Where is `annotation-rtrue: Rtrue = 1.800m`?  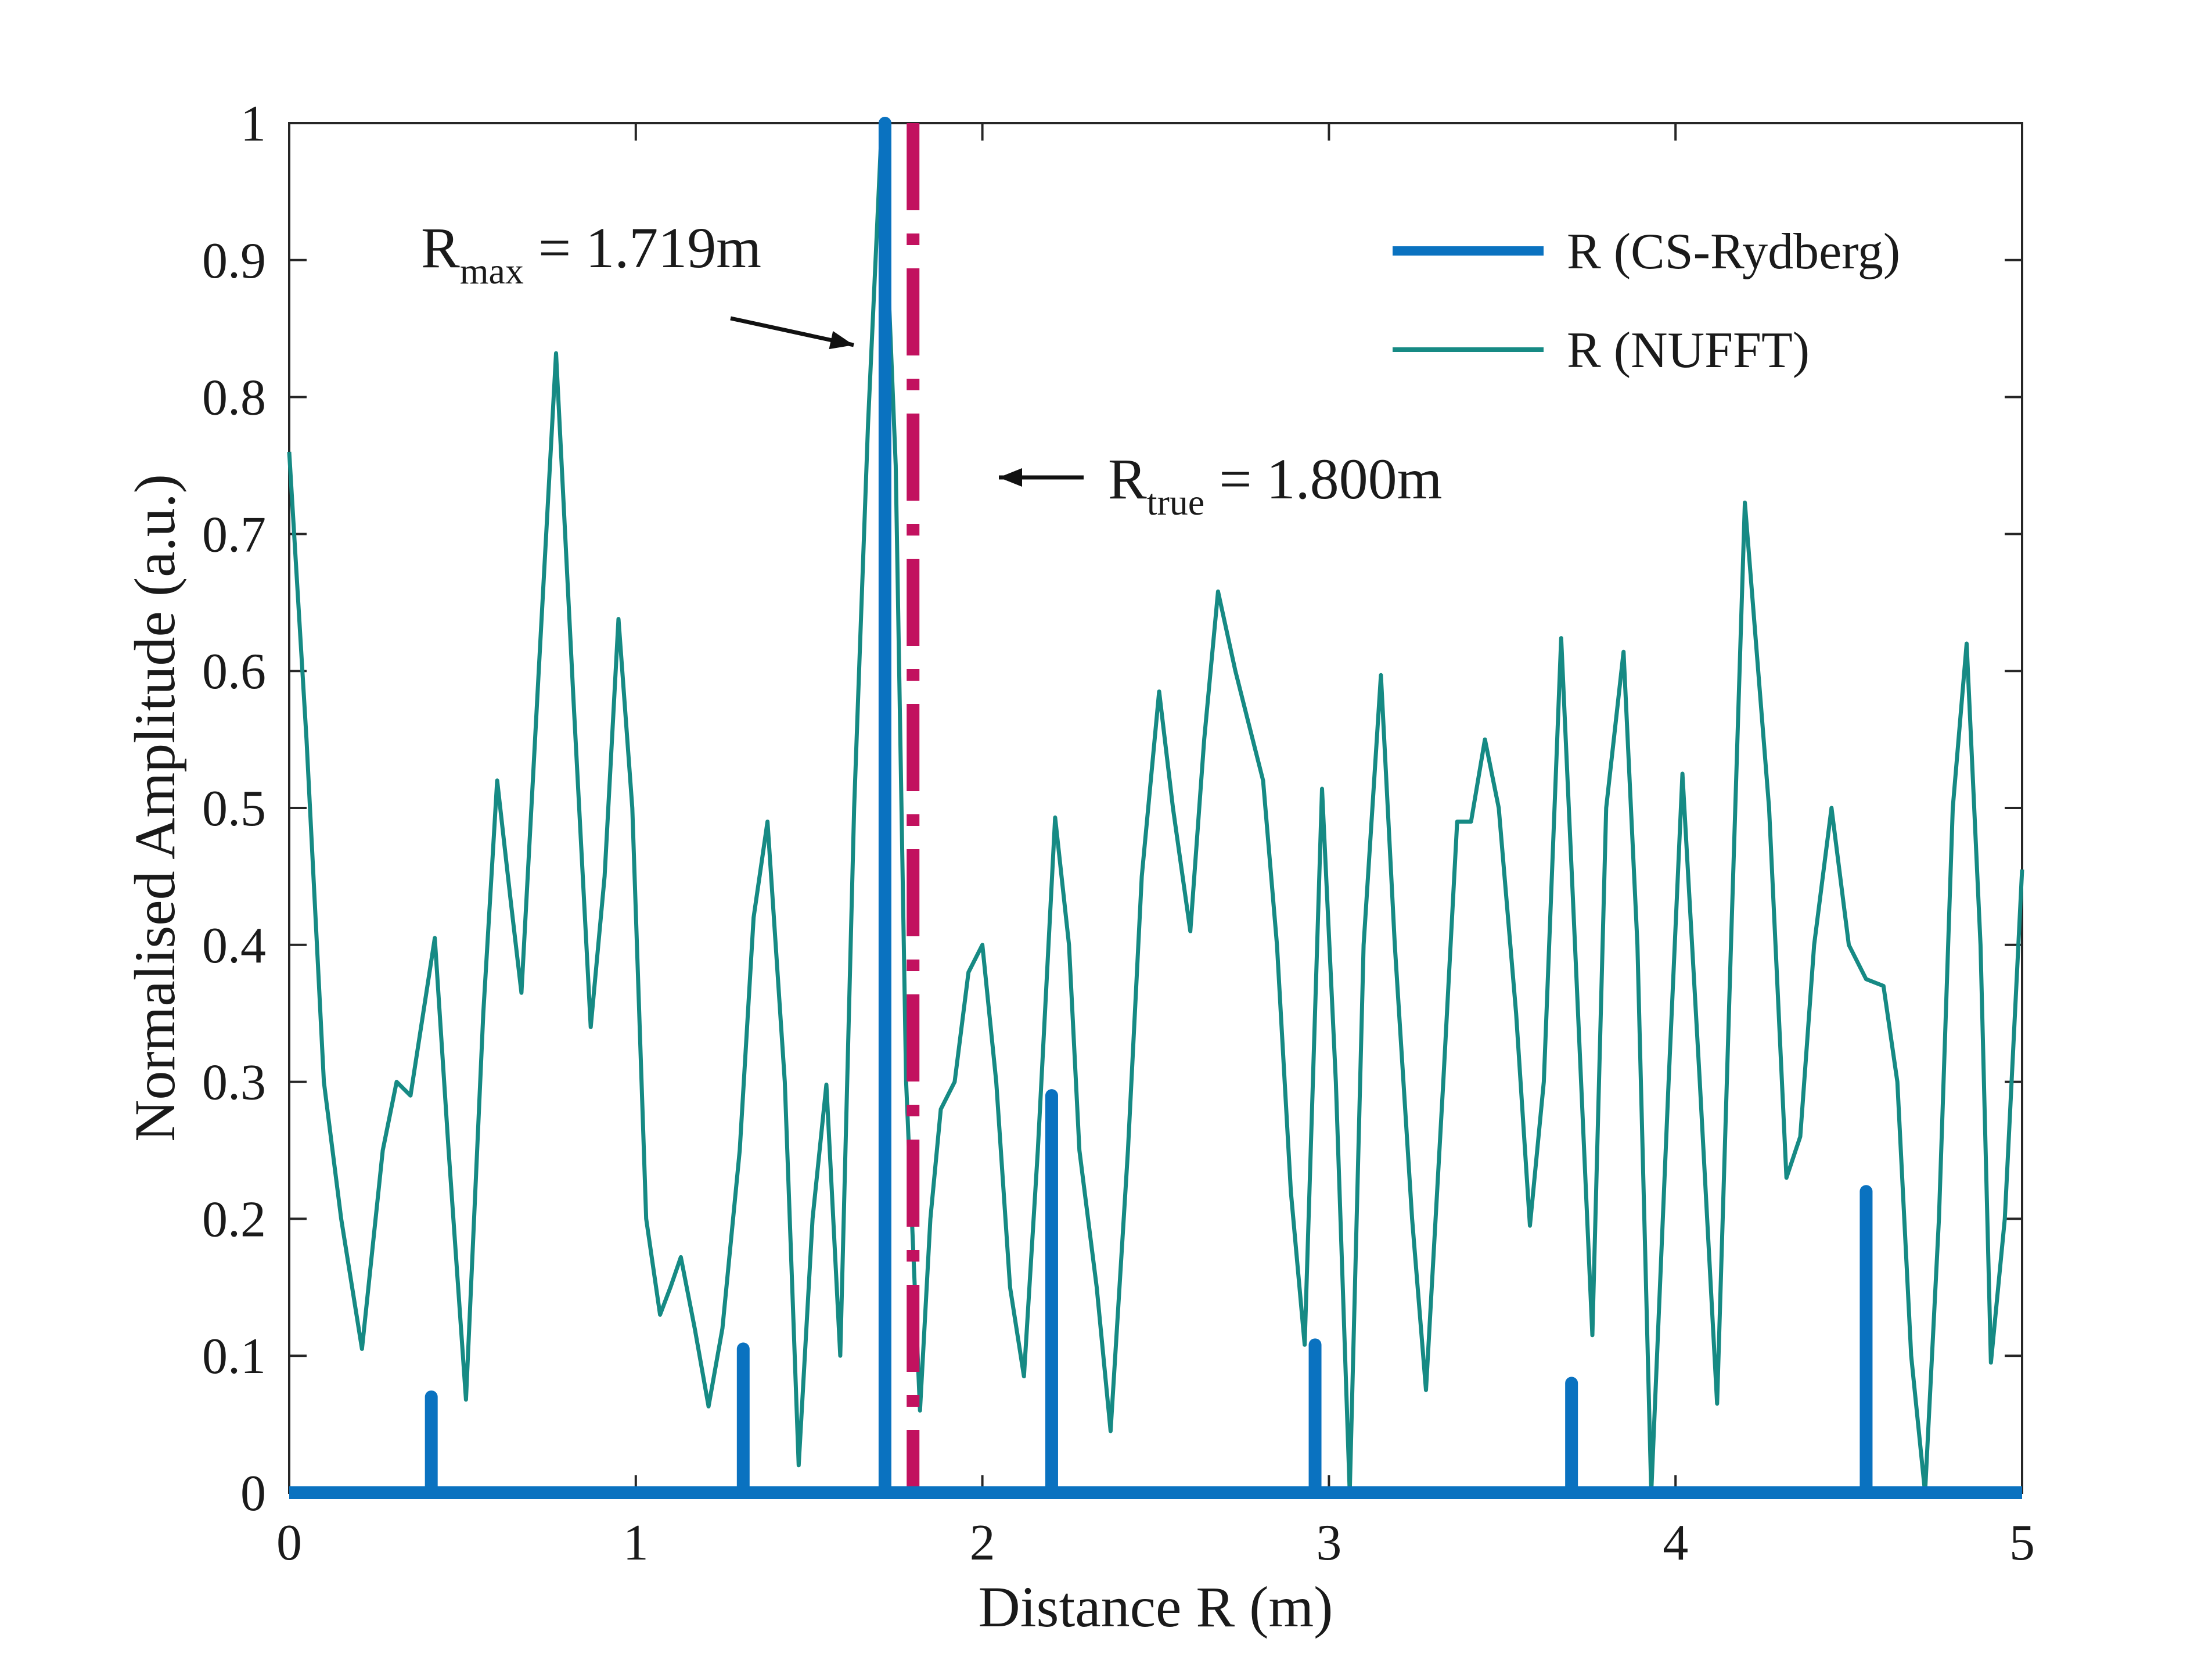 annotation-rtrue: Rtrue = 1.800m is located at coordinates (1275, 485).